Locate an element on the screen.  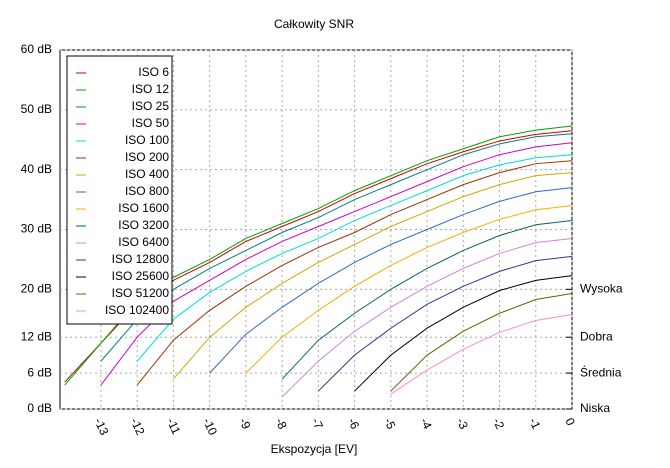
x-tick-label: -8 is located at coordinates (281, 424).